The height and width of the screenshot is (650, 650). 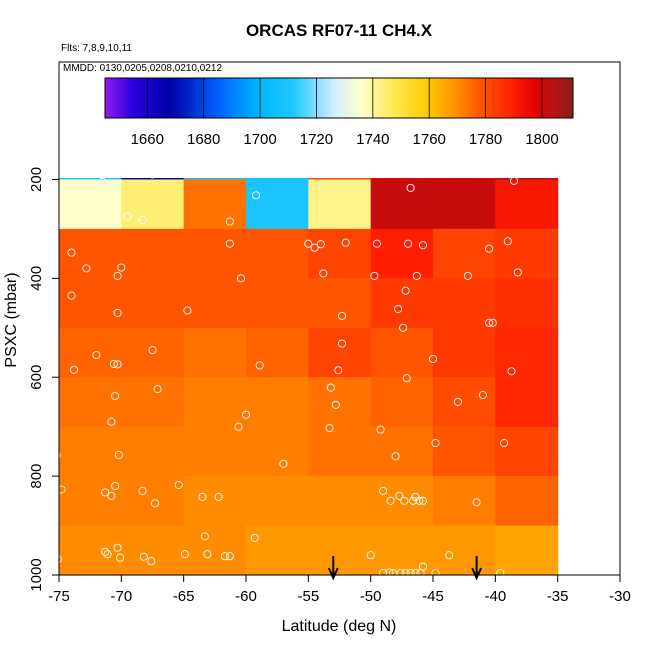 What do you see at coordinates (203, 139) in the screenshot?
I see `colorbar-tick-label: 1680` at bounding box center [203, 139].